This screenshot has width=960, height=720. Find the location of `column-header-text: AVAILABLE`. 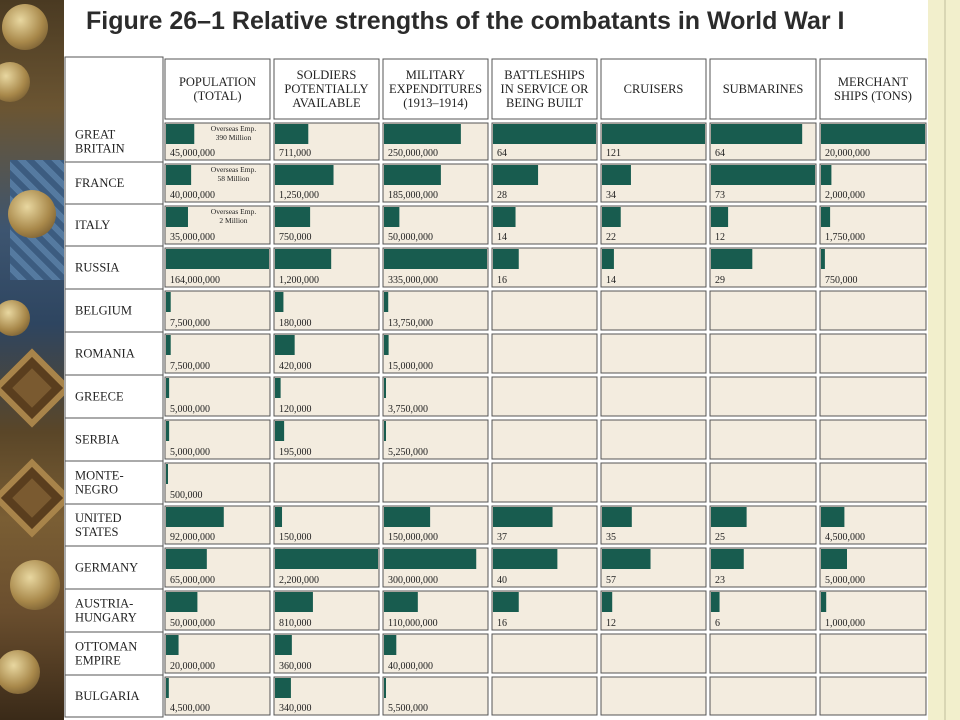

column-header-text: AVAILABLE is located at coordinates (326, 103).